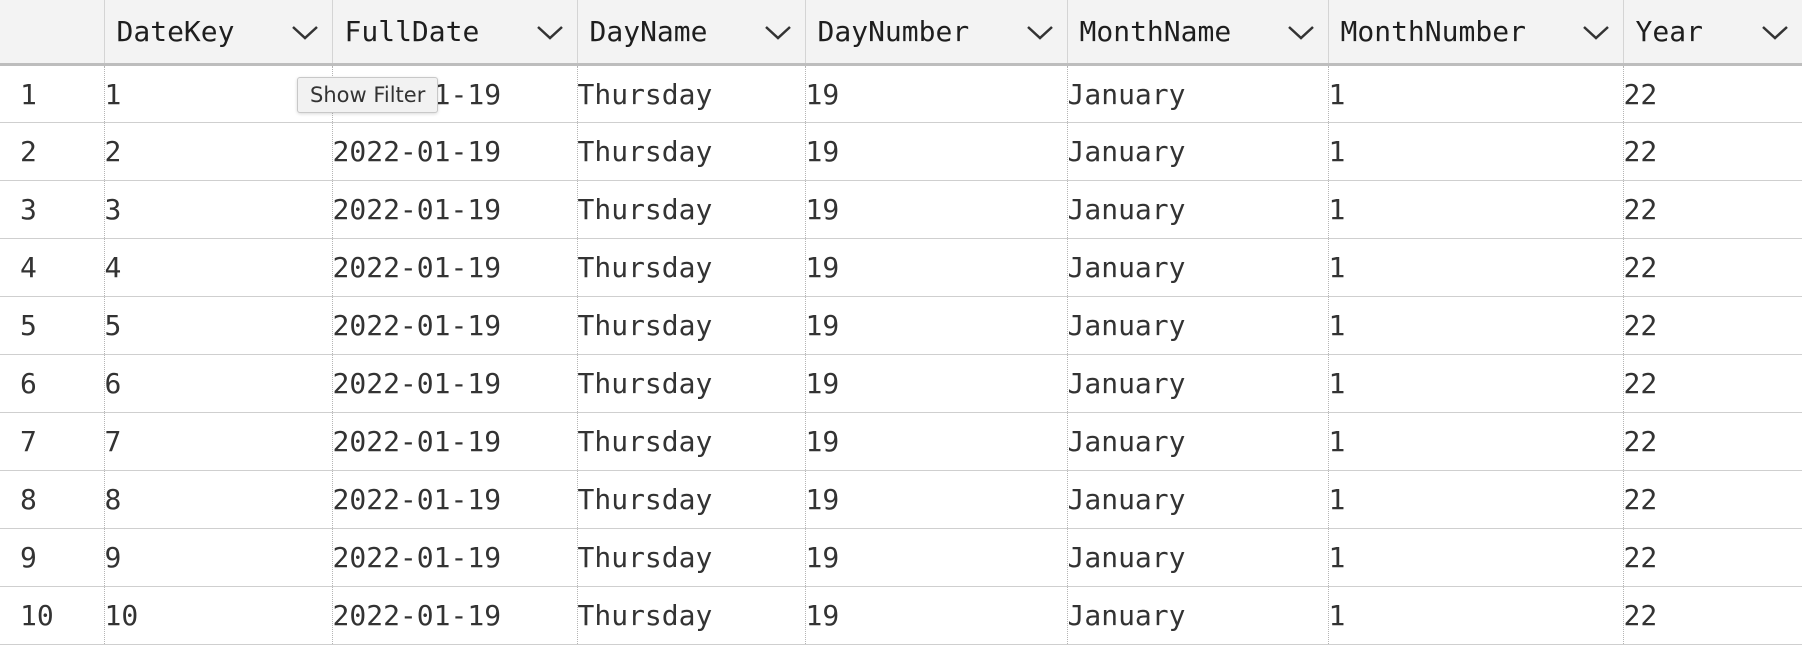 Image resolution: width=1802 pixels, height=648 pixels. I want to click on row-number-cell: 7, so click(52, 441).